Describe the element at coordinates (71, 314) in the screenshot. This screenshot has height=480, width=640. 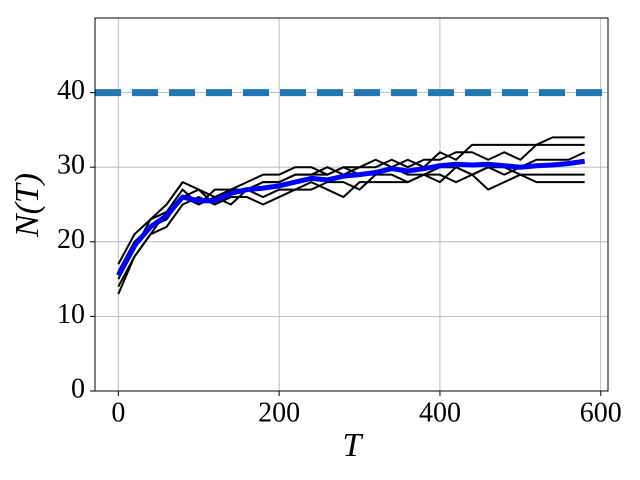
I see `y-tick-label: 10` at that location.